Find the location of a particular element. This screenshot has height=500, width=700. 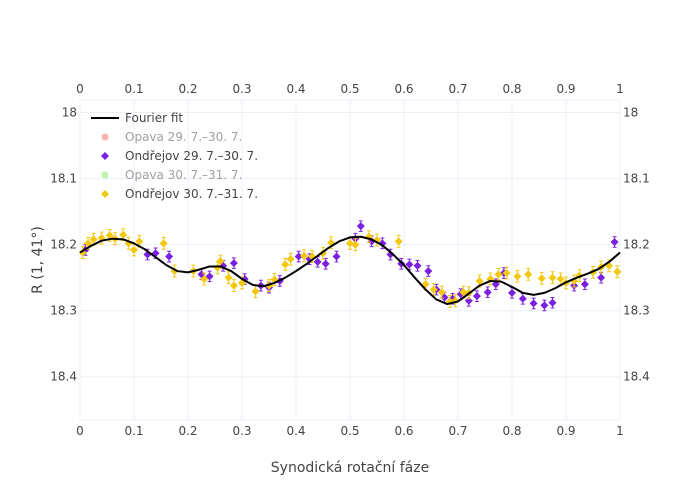

x-axis-label: Synodická rotační fáze is located at coordinates (350, 468).